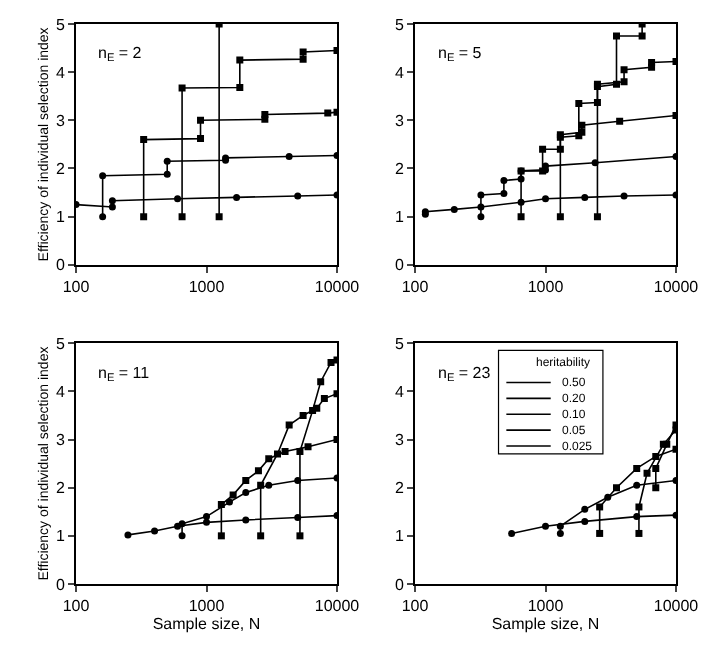 This screenshot has height=646, width=716. Describe the element at coordinates (460, 55) in the screenshot. I see `text: n$_{E}$ = 5` at that location.